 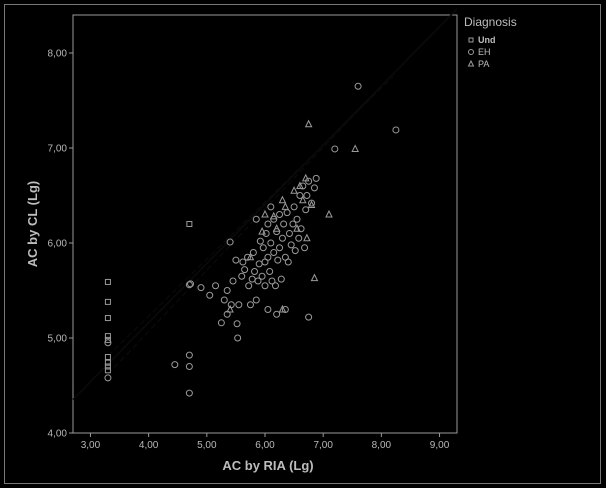 I want to click on legend-label-eh: EH, so click(x=484, y=52).